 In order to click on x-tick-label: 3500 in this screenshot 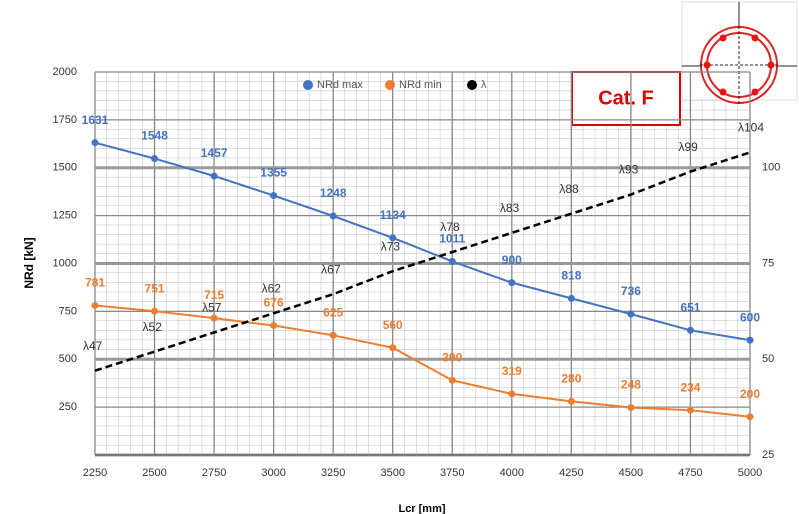, I will do `click(392, 473)`.